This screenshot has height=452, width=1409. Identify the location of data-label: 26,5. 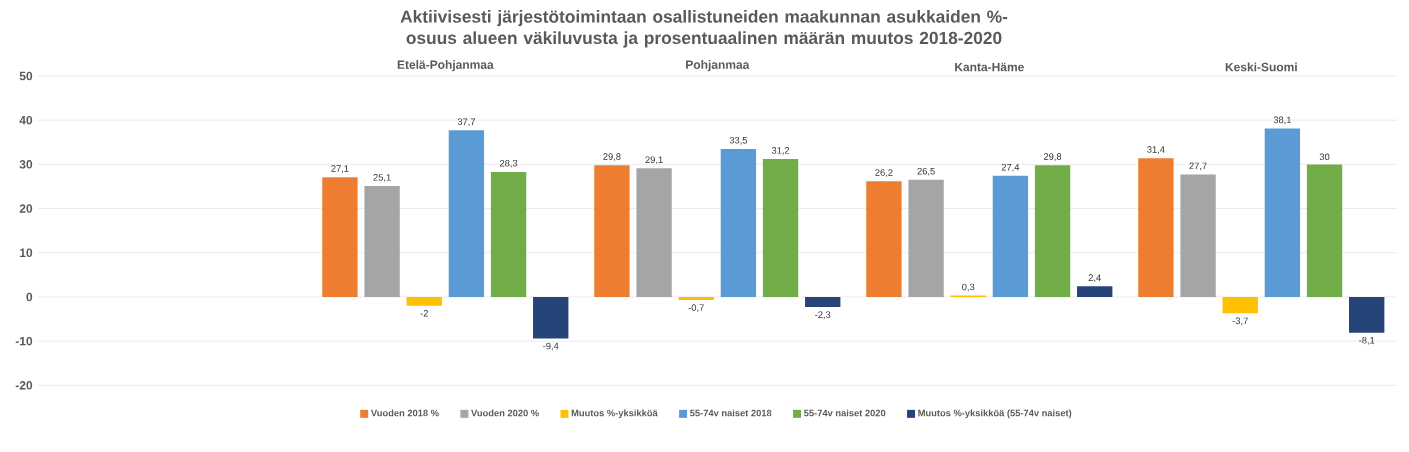
(926, 171).